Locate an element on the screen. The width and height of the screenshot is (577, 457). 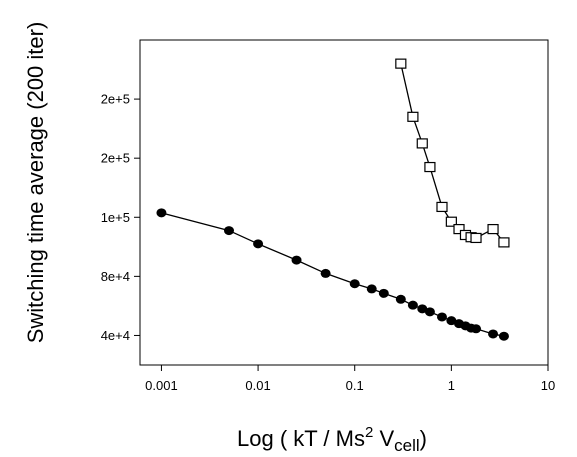
x-axis-title-main: Log ( kT / Ms is located at coordinates (301, 438).